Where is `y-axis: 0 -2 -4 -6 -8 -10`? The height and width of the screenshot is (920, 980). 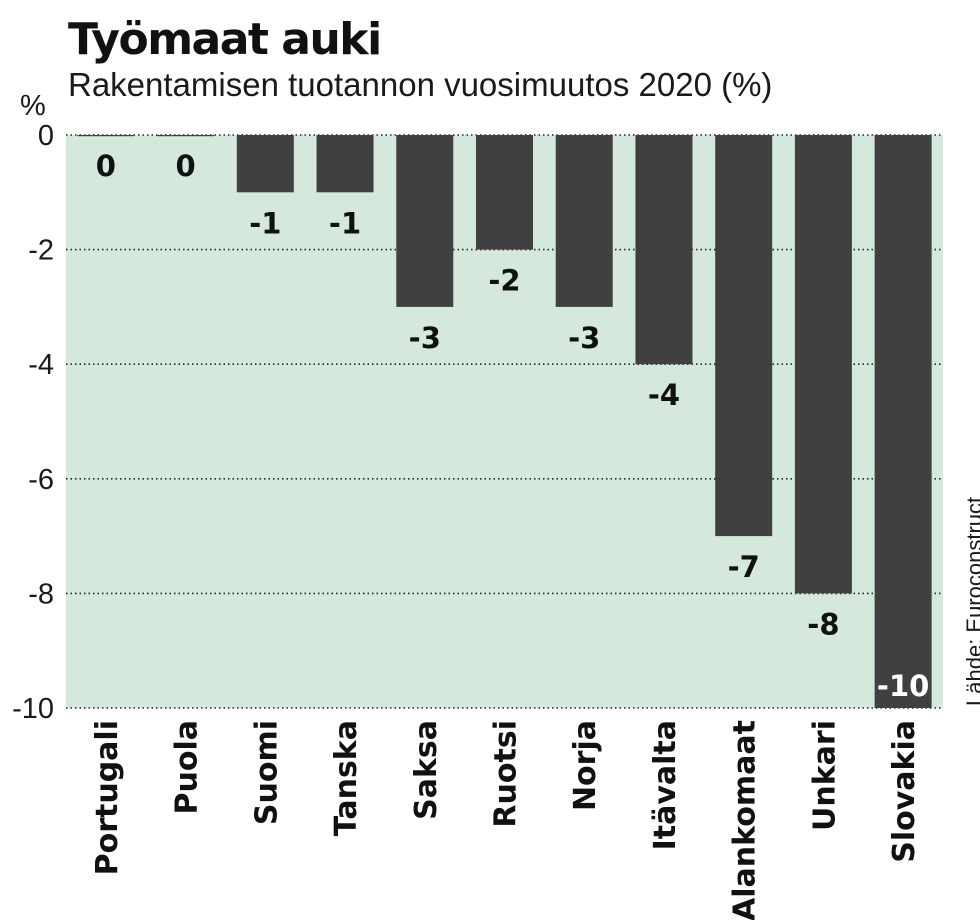 y-axis: 0 -2 -4 -6 -8 -10 is located at coordinates (33, 422).